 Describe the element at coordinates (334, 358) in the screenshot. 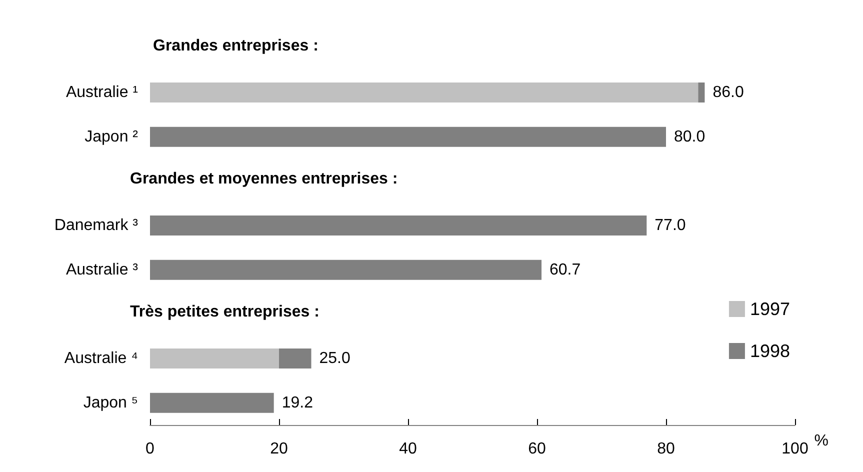

I see `data-label: 25.0` at that location.